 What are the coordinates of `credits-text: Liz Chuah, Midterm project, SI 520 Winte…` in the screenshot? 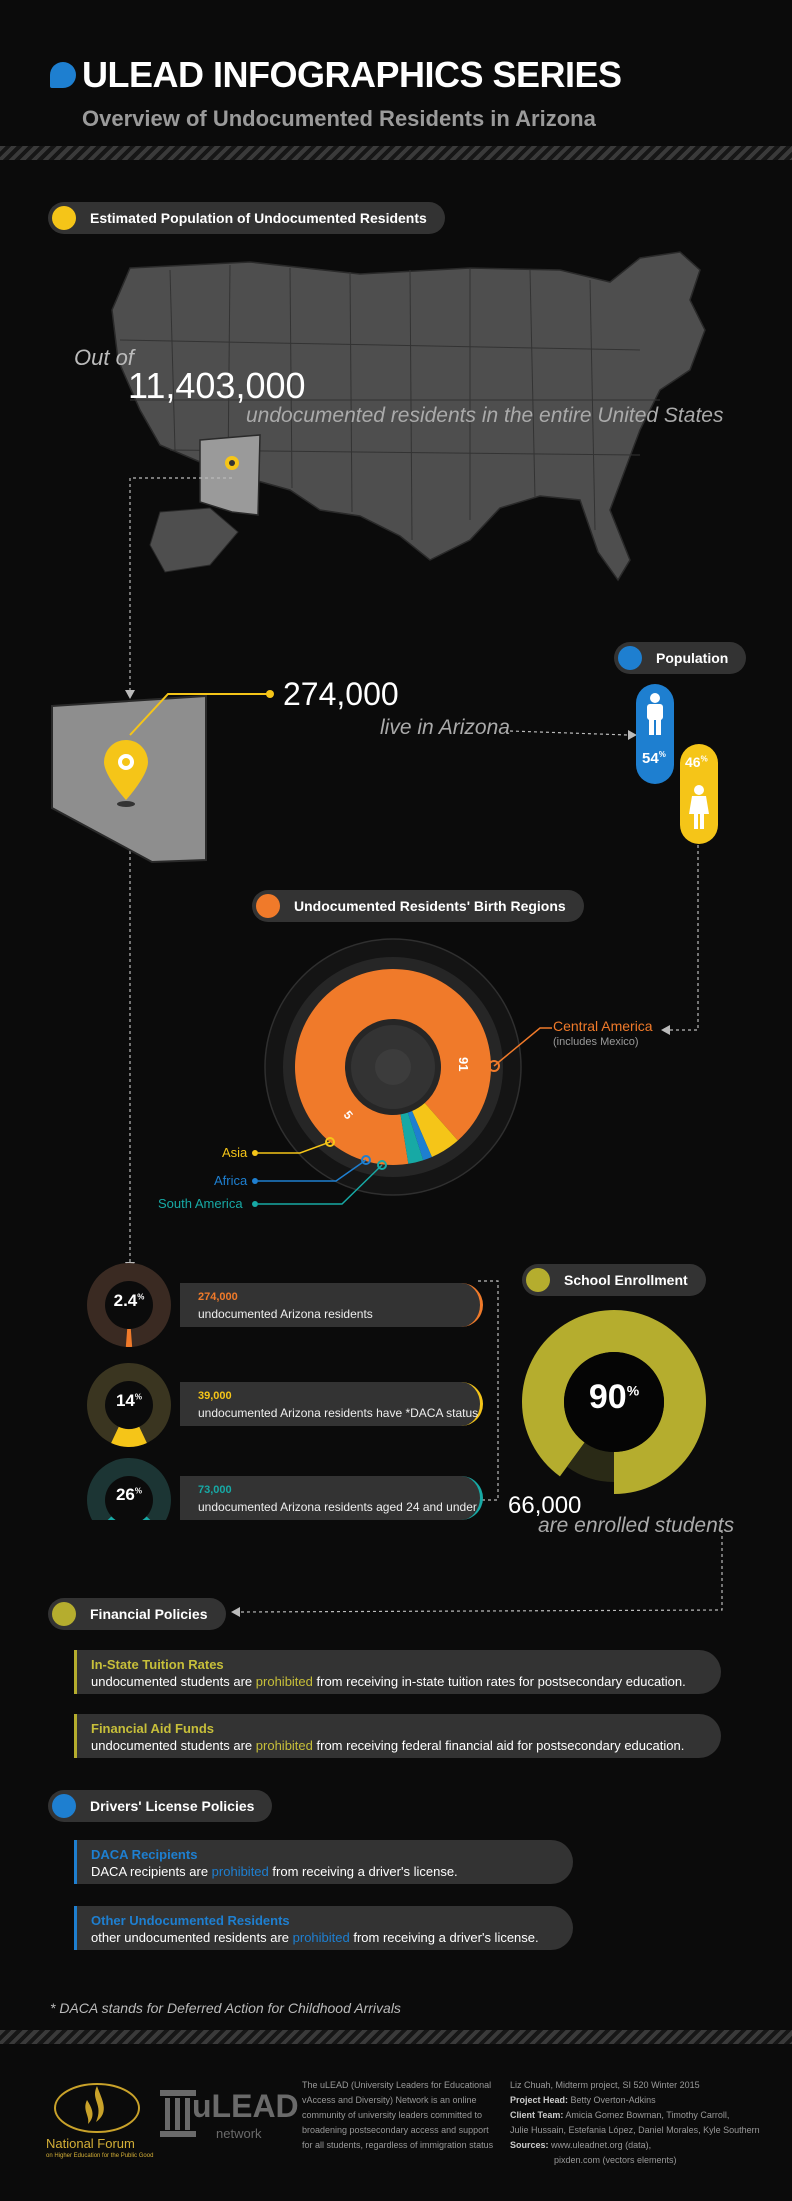 It's located at (635, 2122).